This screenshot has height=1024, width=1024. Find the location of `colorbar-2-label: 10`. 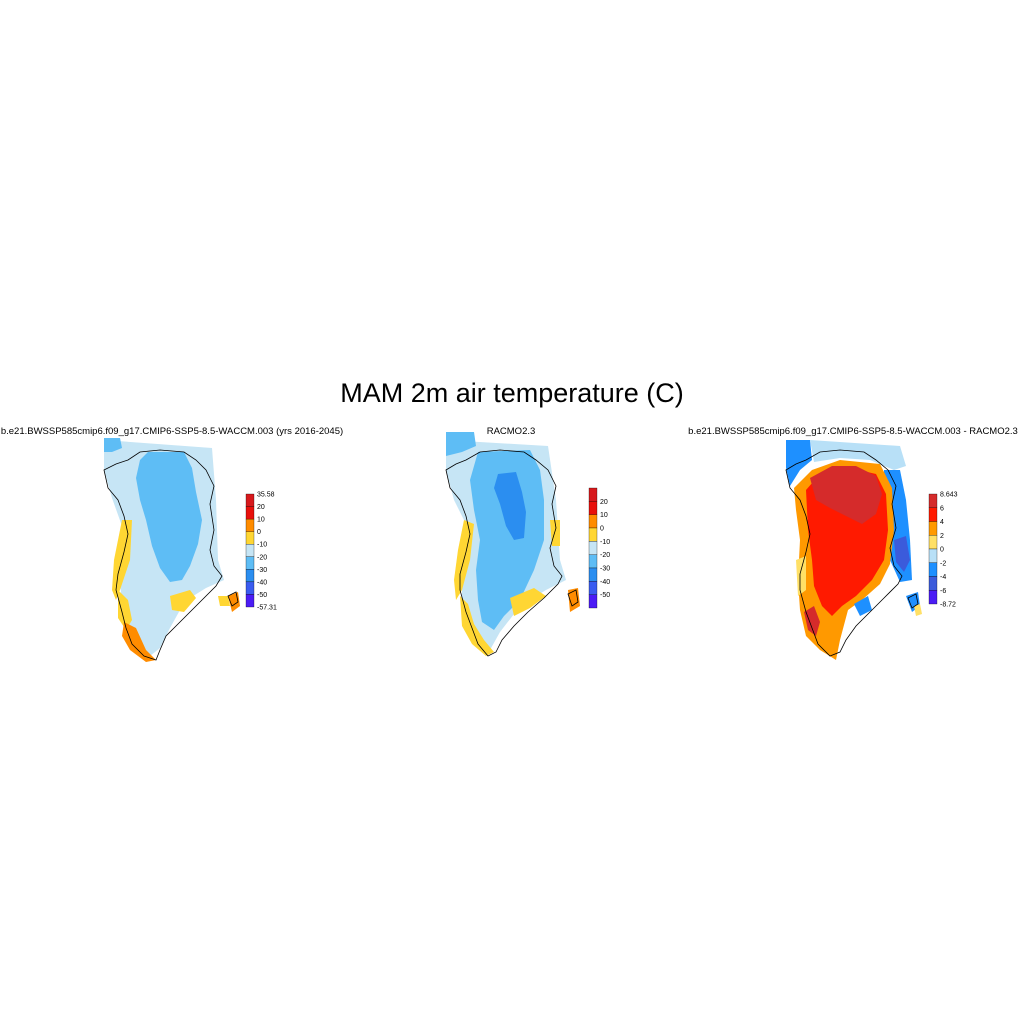

colorbar-2-label: 10 is located at coordinates (604, 515).